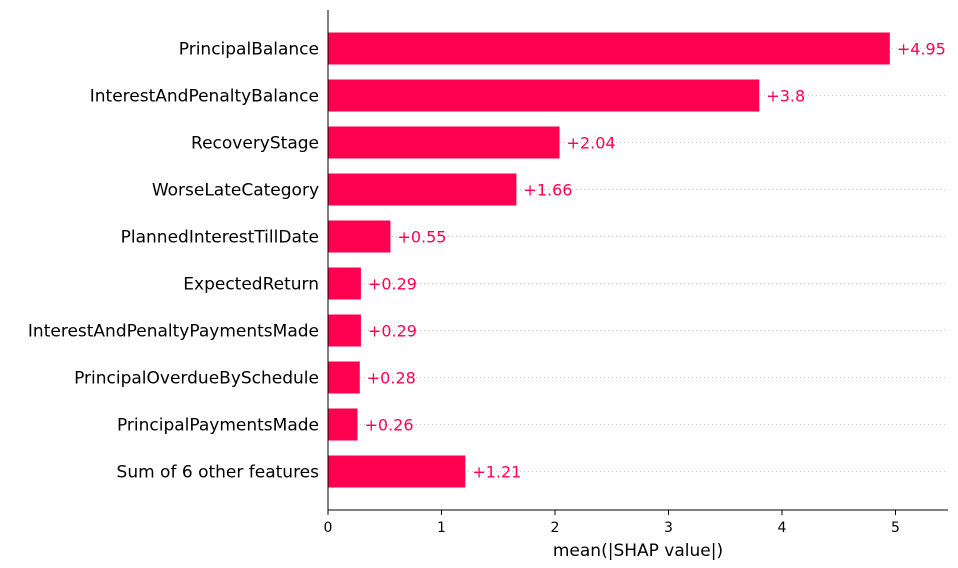 The height and width of the screenshot is (568, 958). Describe the element at coordinates (668, 528) in the screenshot. I see `x-tick-label: 3` at that location.